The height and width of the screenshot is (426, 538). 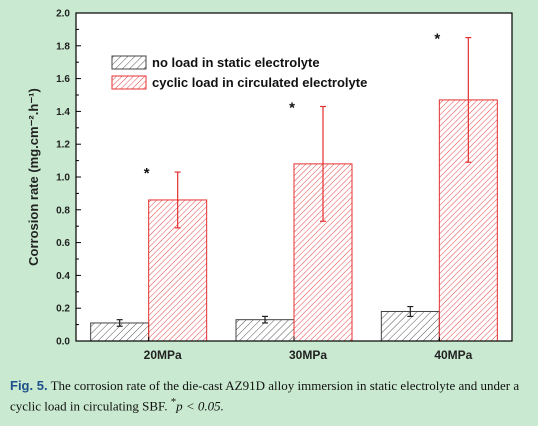 What do you see at coordinates (63, 210) in the screenshot?
I see `y-tick-label: 0.8` at bounding box center [63, 210].